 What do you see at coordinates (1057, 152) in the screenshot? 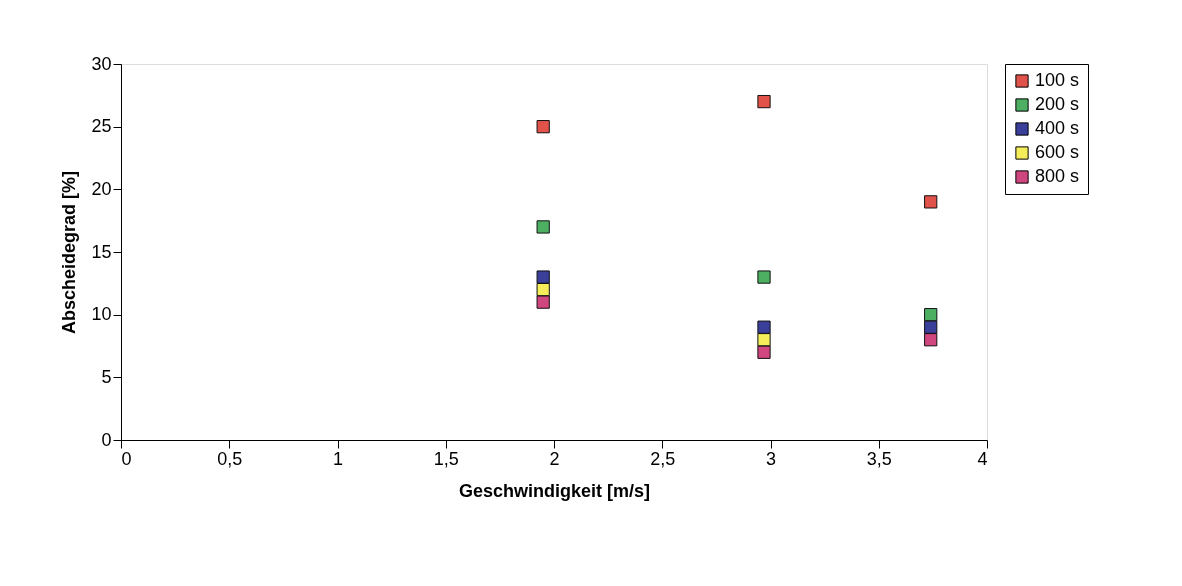
I see `legend-label: 600 s` at bounding box center [1057, 152].